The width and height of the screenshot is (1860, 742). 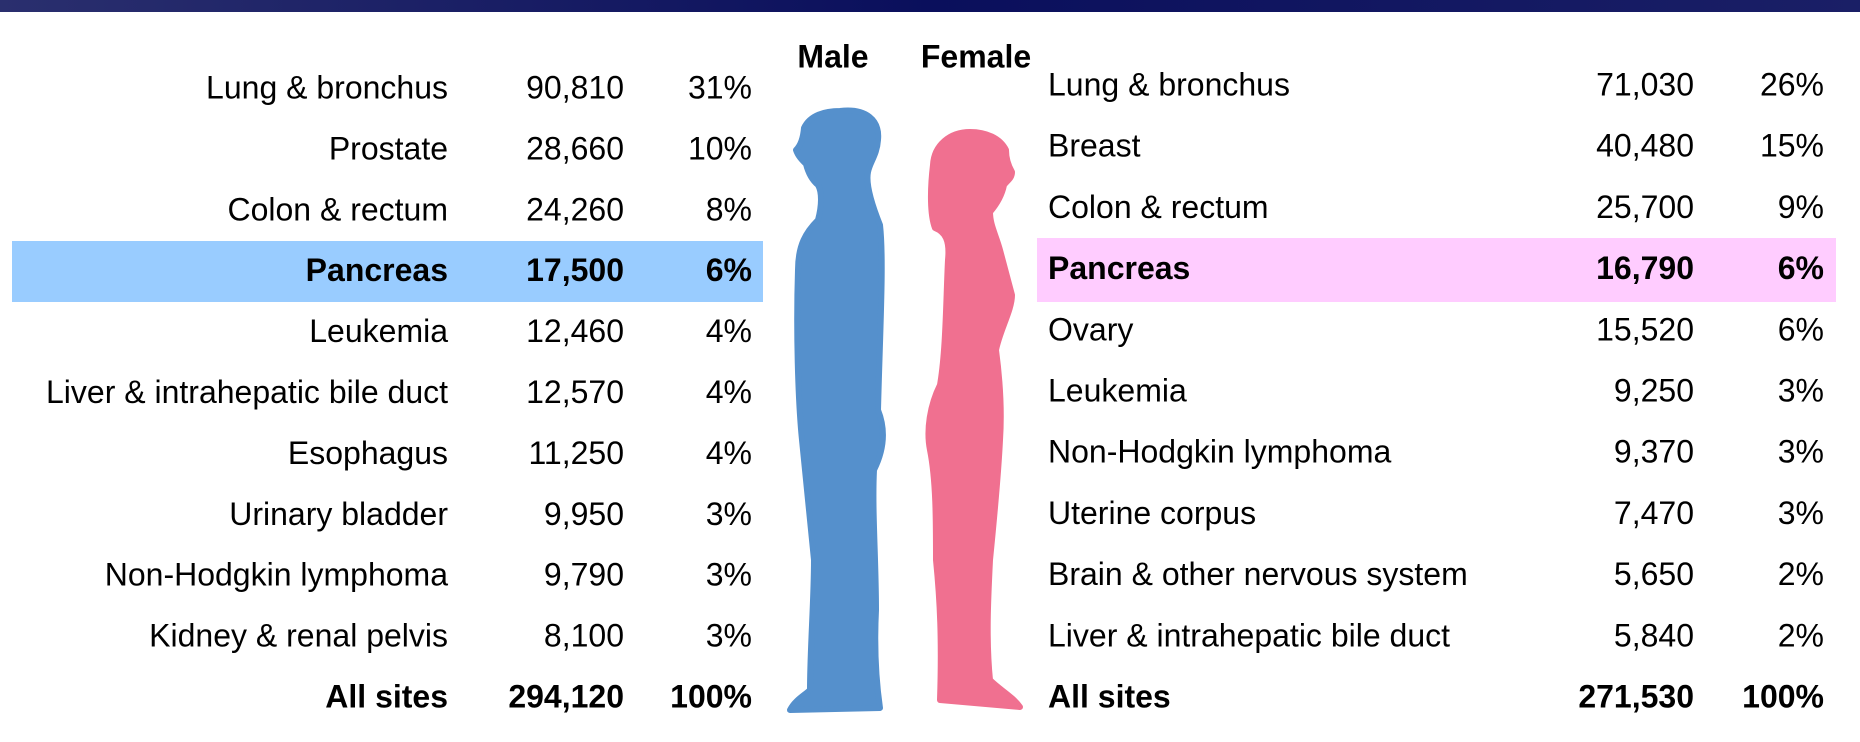 What do you see at coordinates (1169, 84) in the screenshot?
I see `female-site: Lung & bronchus` at bounding box center [1169, 84].